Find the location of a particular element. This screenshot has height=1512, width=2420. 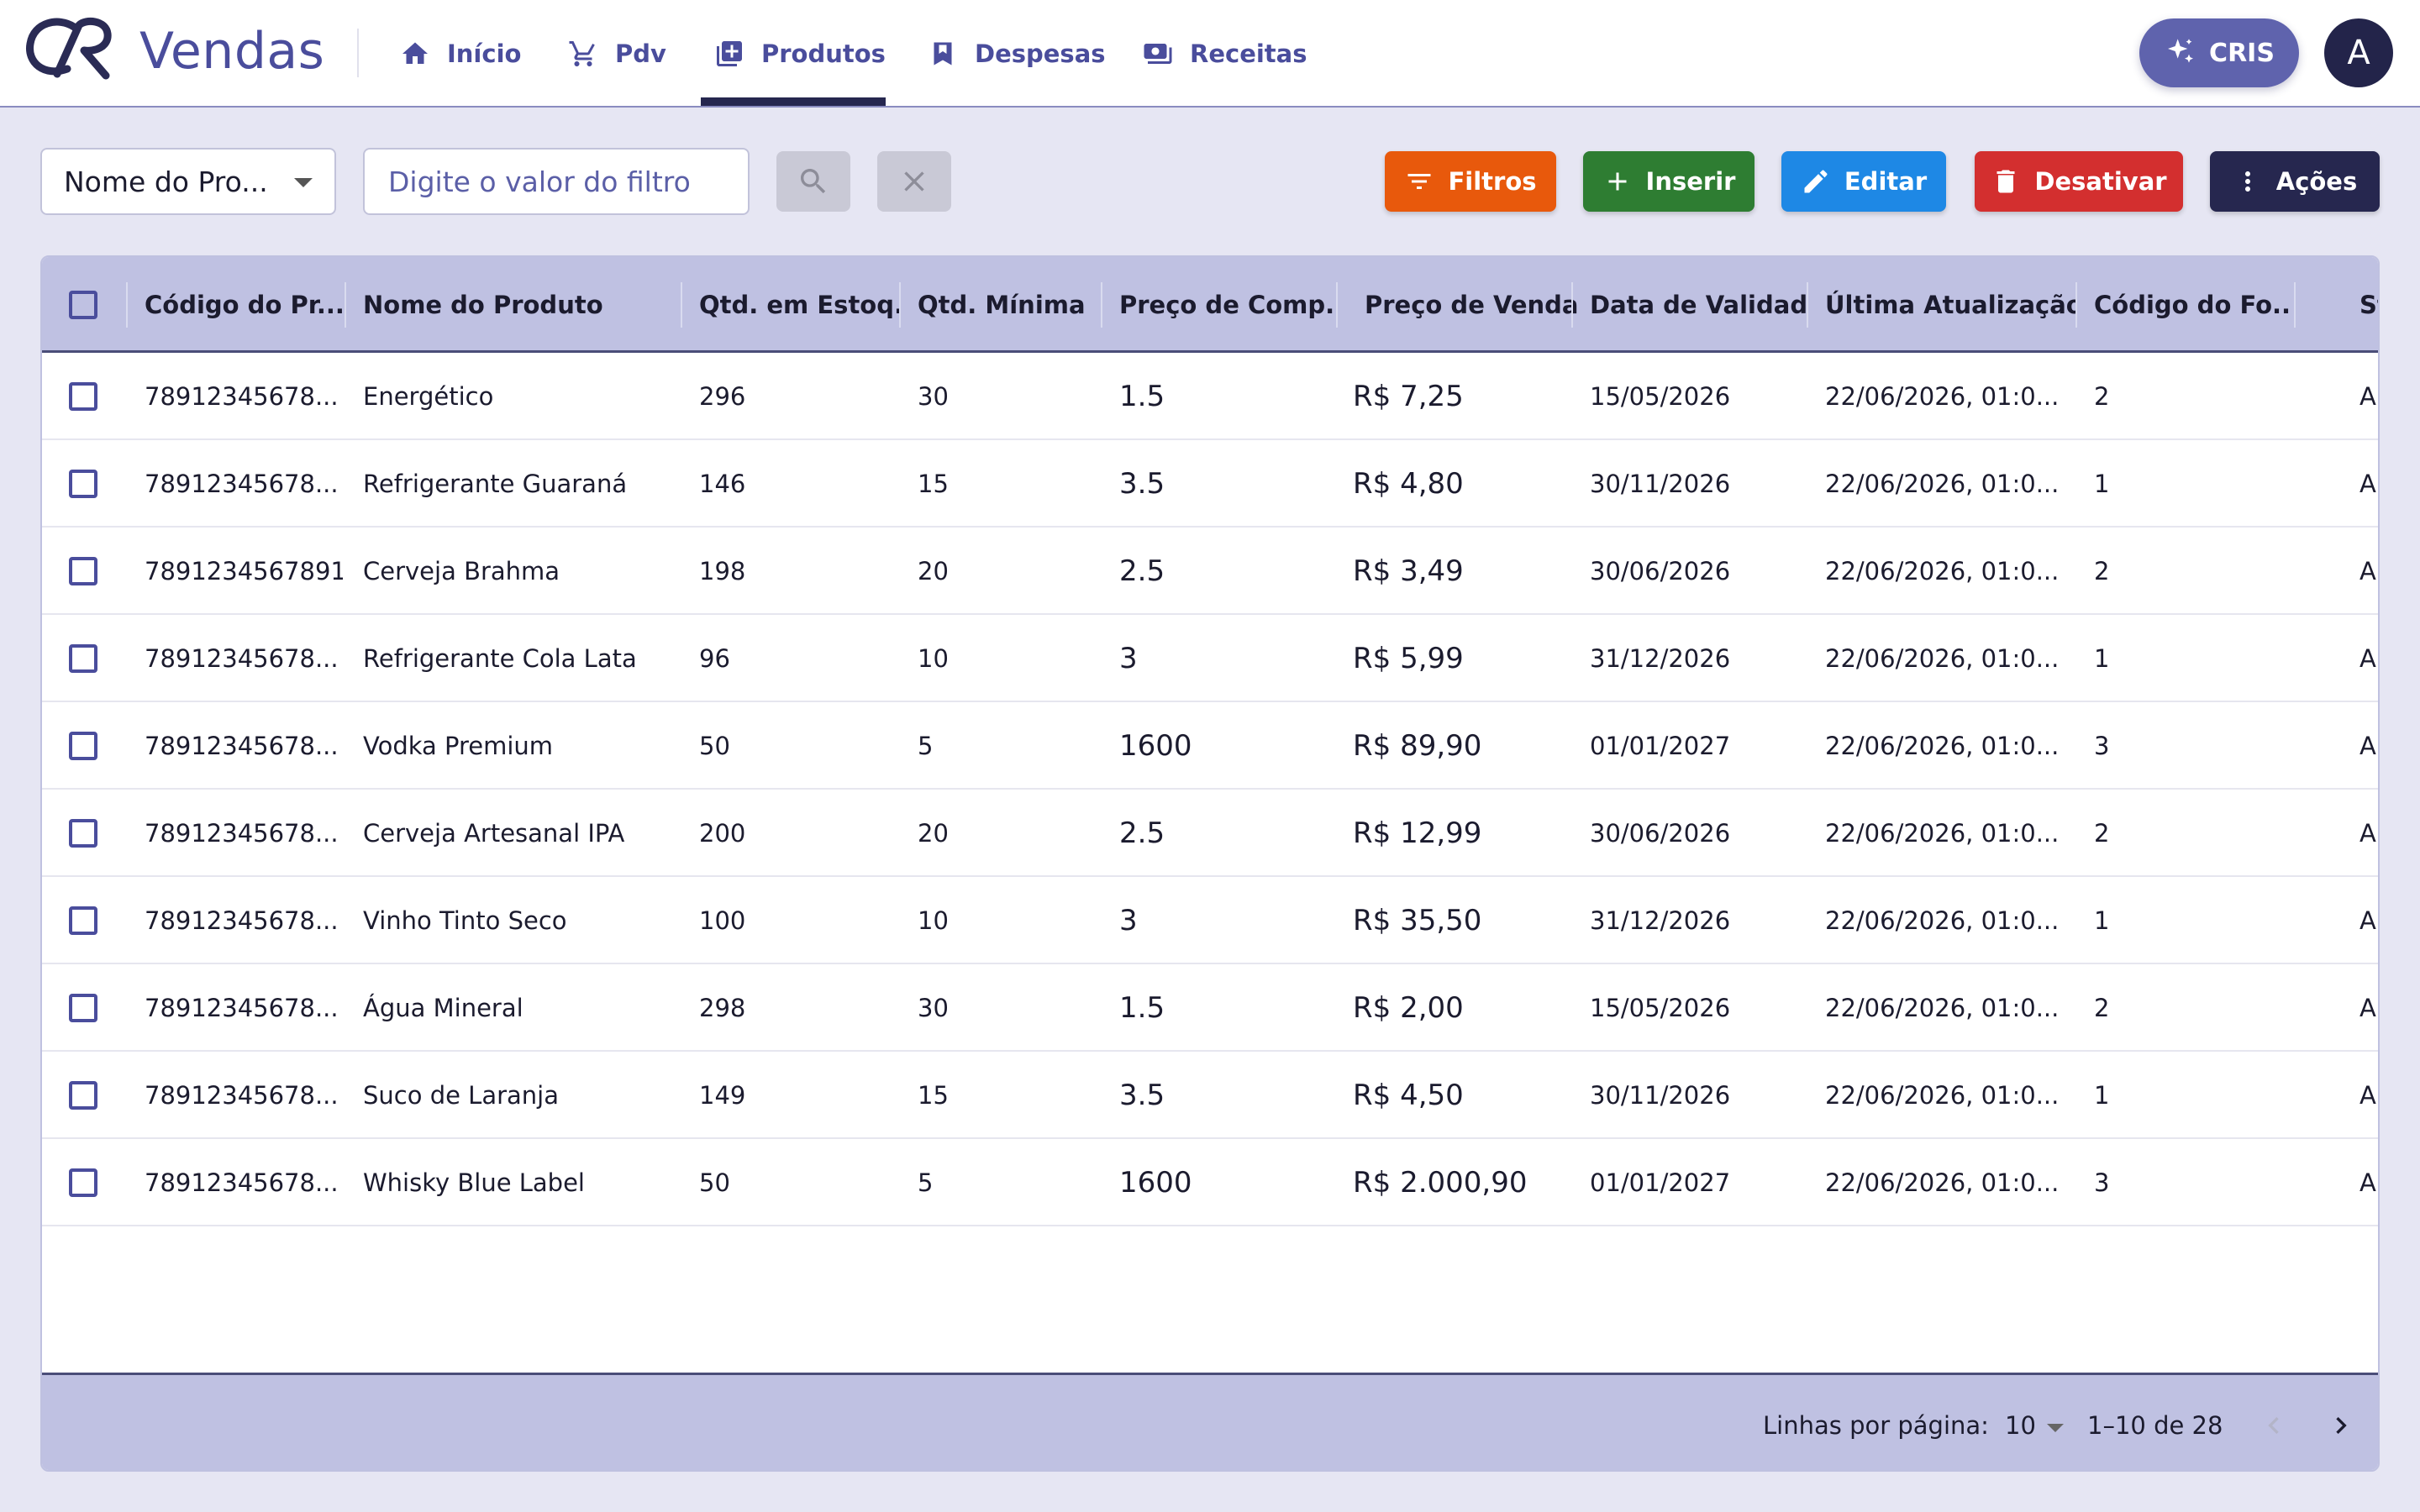

nav-receitas: Receitas is located at coordinates (1225, 54).